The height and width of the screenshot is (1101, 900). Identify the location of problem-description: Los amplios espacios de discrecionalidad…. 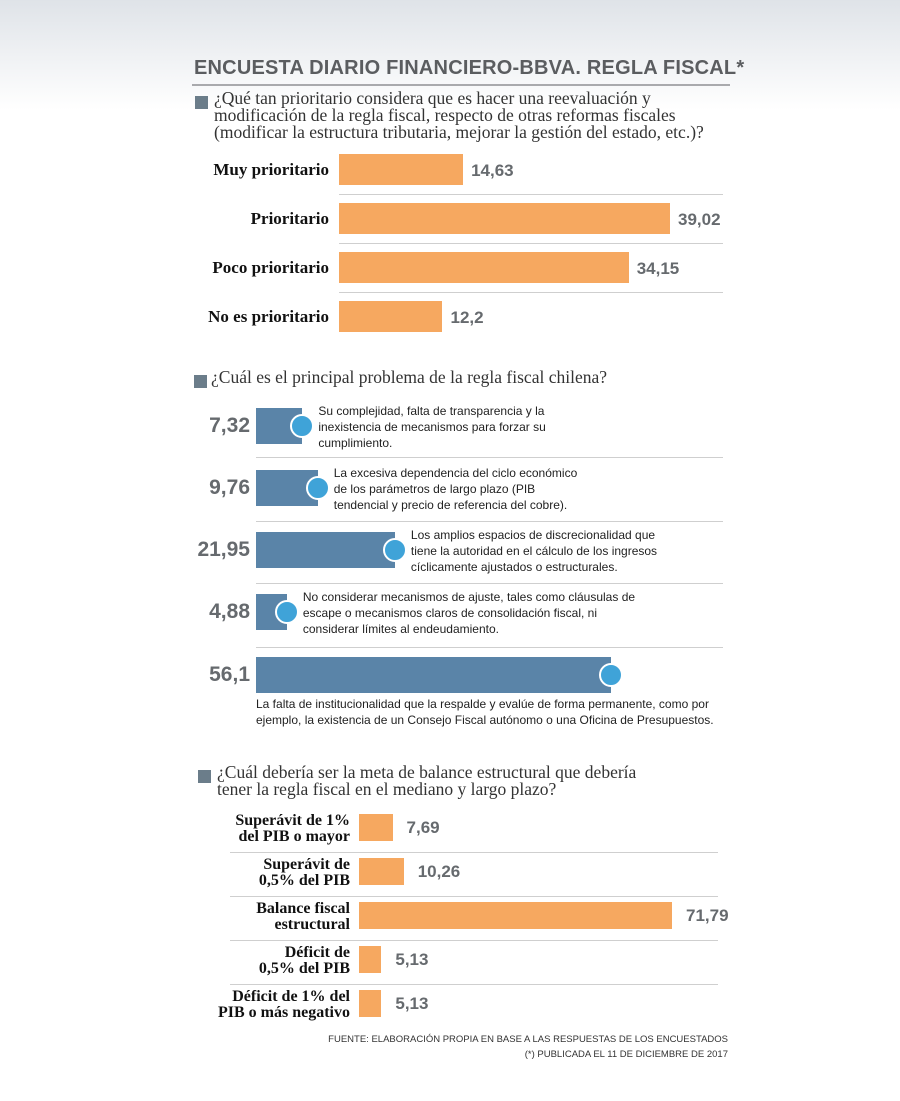
(534, 551).